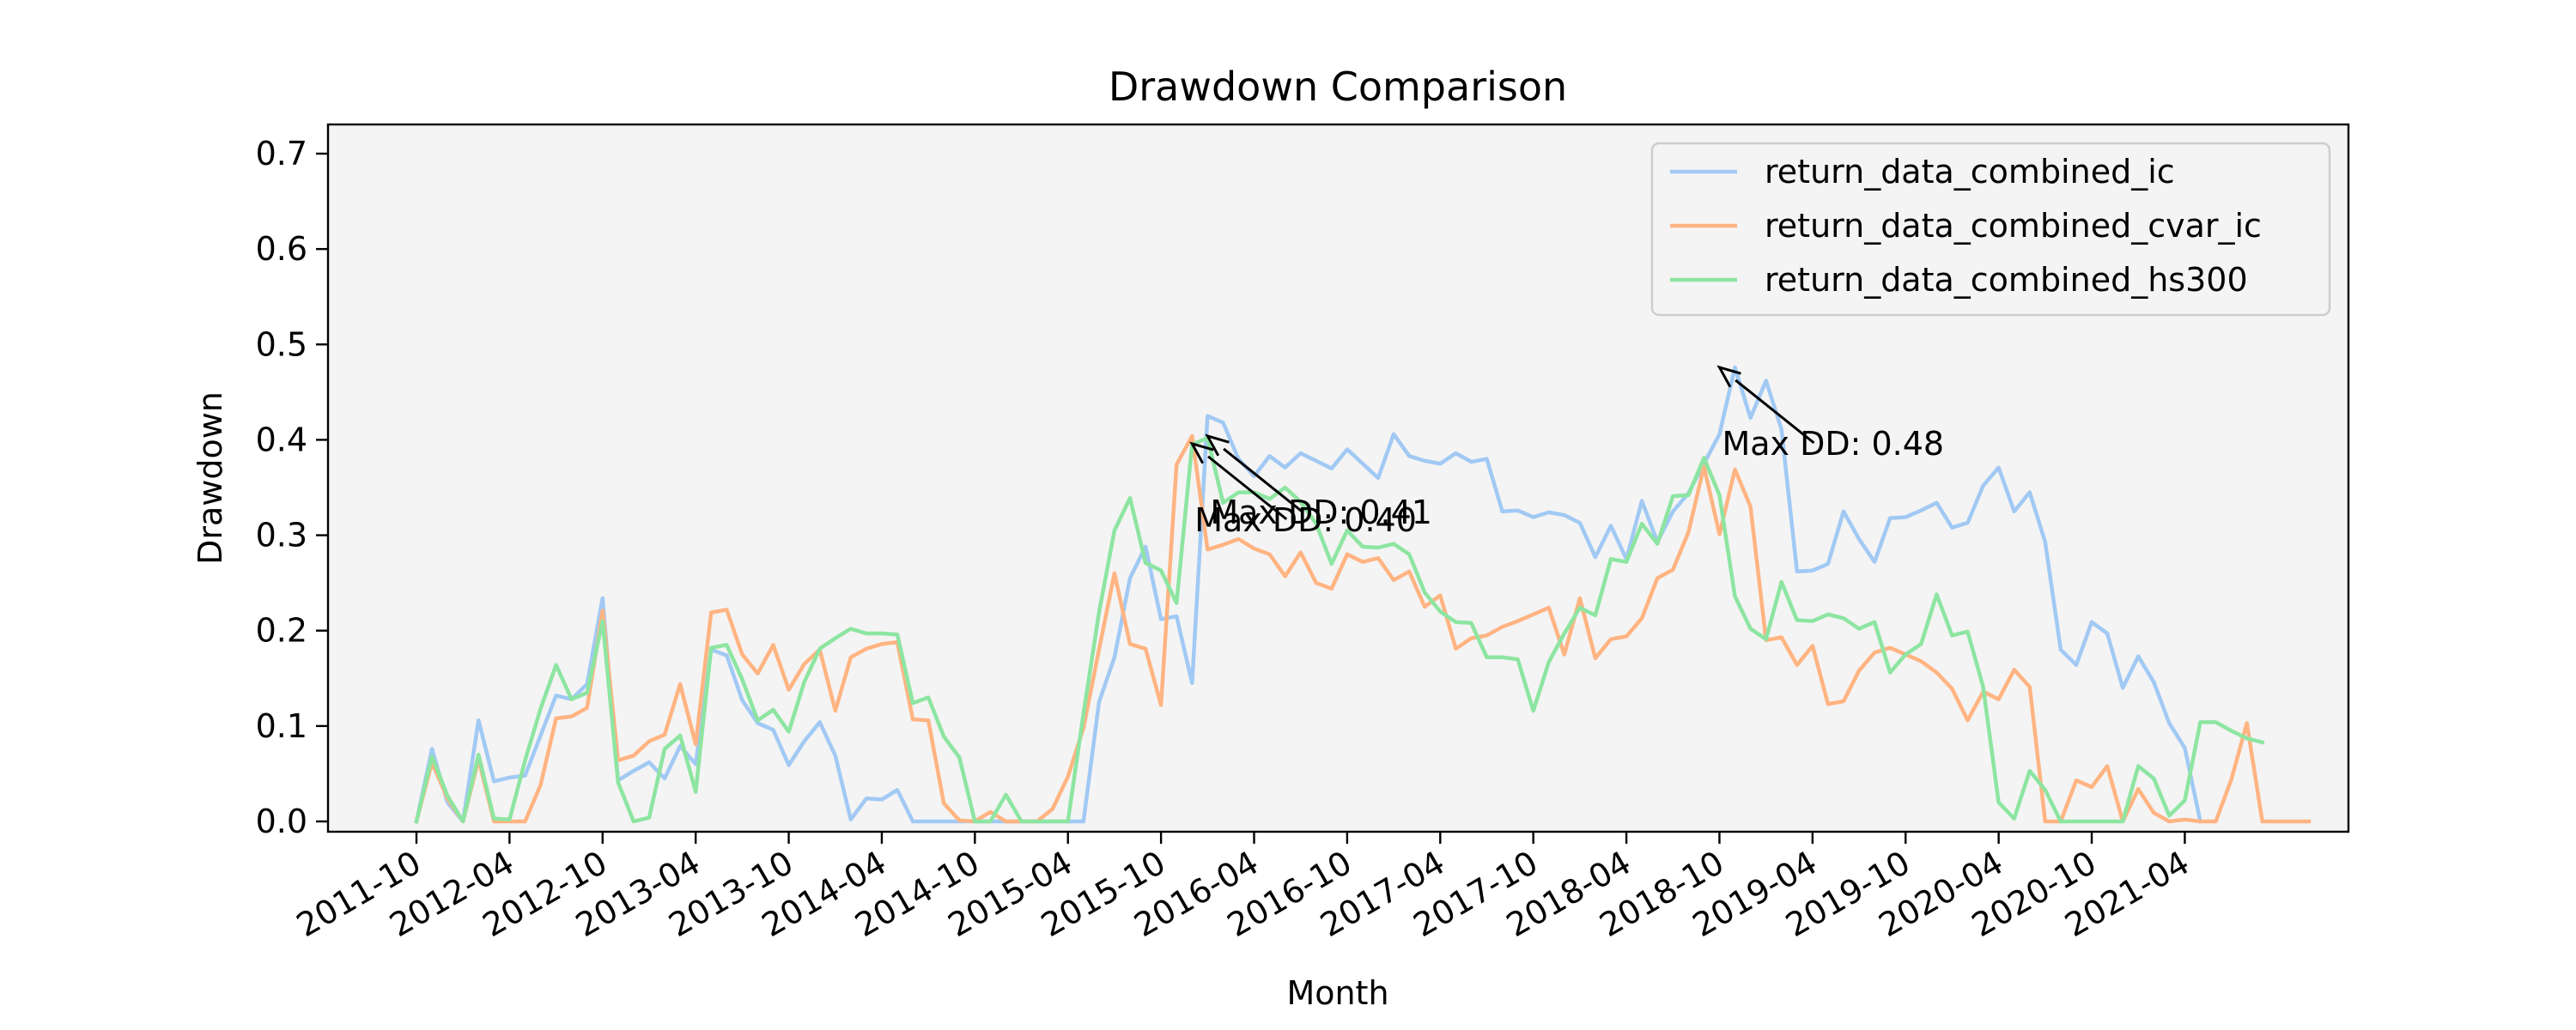 The image size is (2576, 1030). What do you see at coordinates (281, 535) in the screenshot?
I see `y-tick-label: 0.3` at bounding box center [281, 535].